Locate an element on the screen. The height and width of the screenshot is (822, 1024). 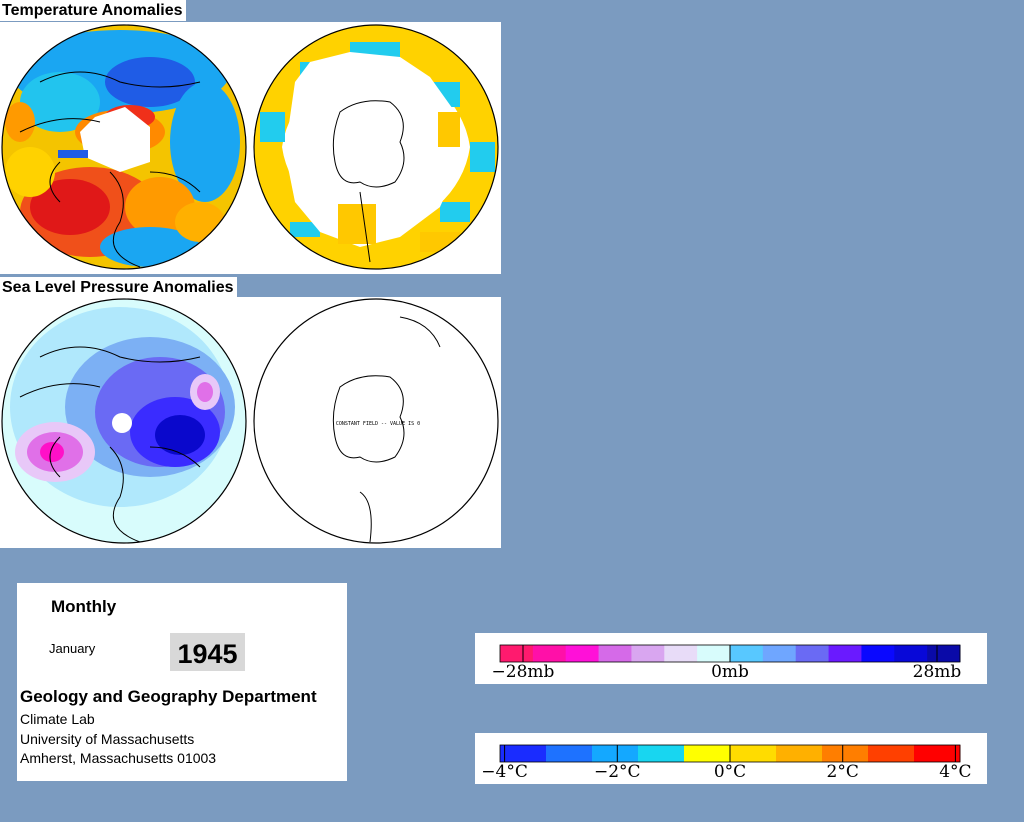
pressure-north-map is located at coordinates (124, 421).